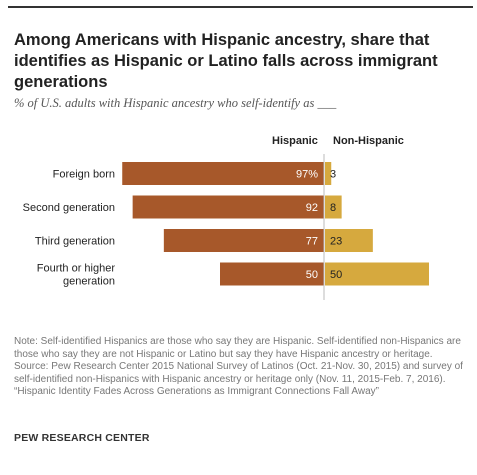 The height and width of the screenshot is (475, 477). Describe the element at coordinates (295, 141) in the screenshot. I see `column-header-hispanic: Hispanic` at that location.